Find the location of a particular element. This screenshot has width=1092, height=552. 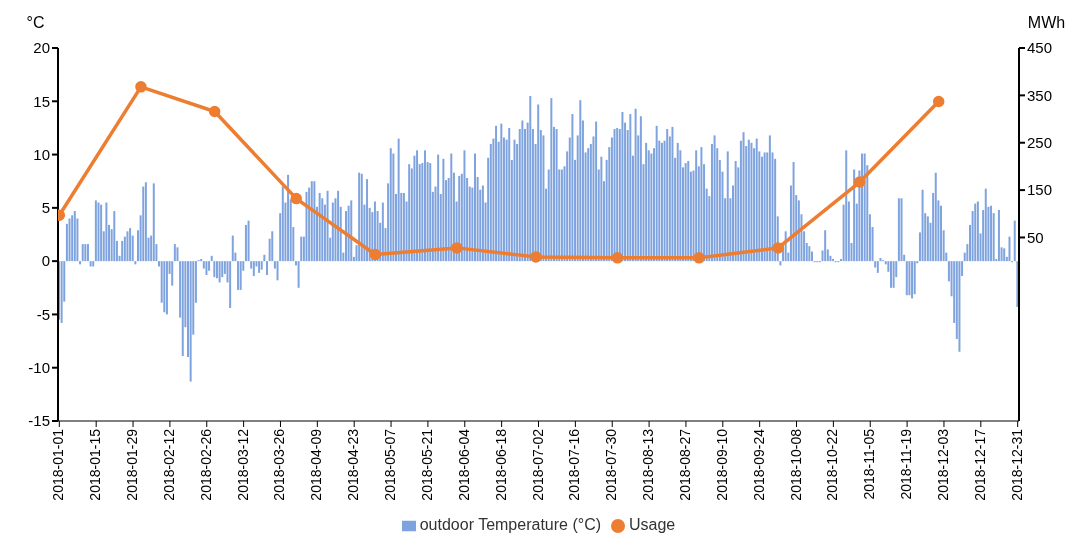

x-tick-label: 2018-08-13 is located at coordinates (648, 464).